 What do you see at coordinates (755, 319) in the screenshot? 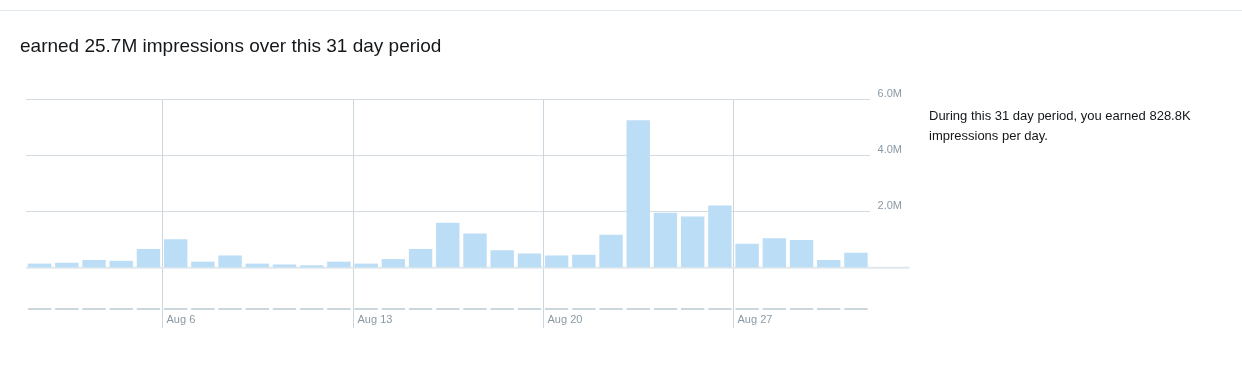
I see `x-tick-label: Aug 27` at bounding box center [755, 319].